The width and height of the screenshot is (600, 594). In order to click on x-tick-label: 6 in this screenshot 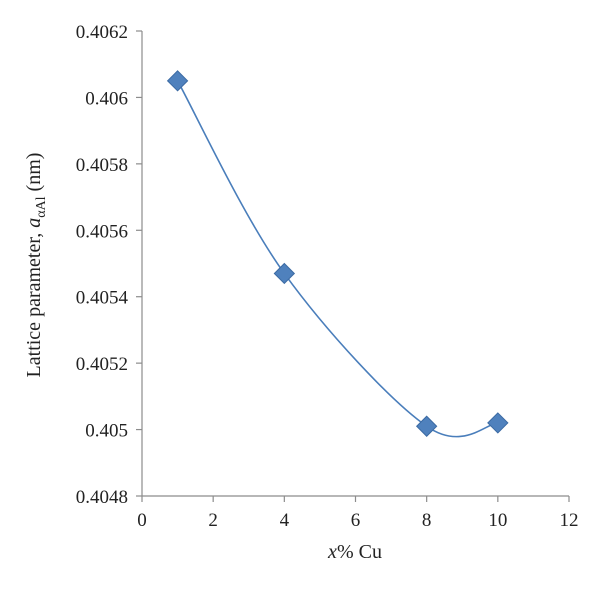, I will do `click(356, 520)`.